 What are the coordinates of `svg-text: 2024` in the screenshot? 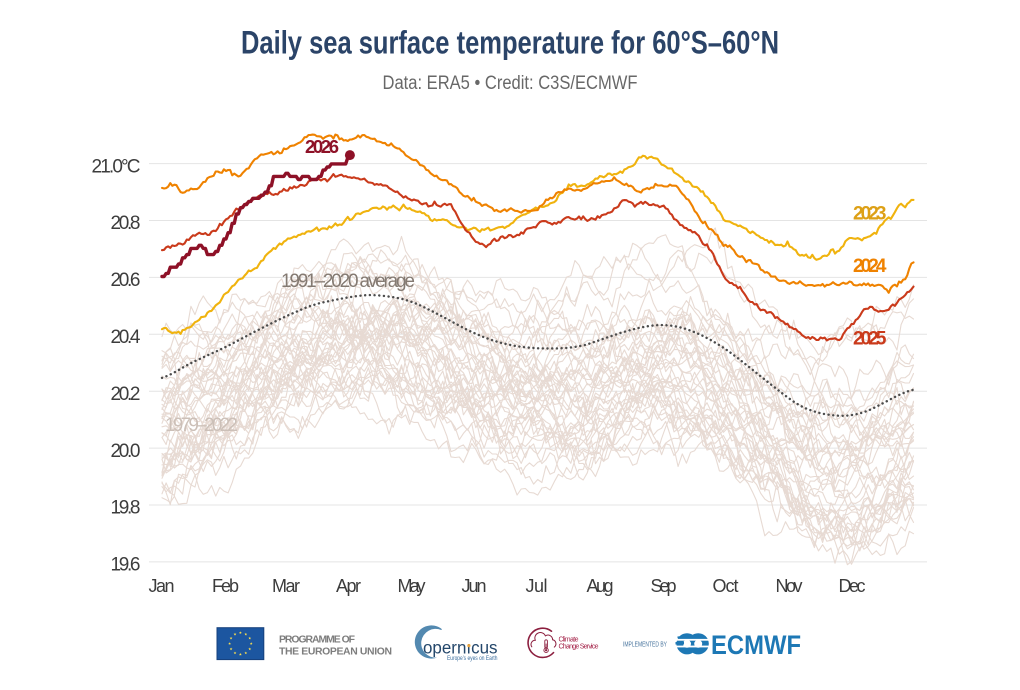 It's located at (870, 266).